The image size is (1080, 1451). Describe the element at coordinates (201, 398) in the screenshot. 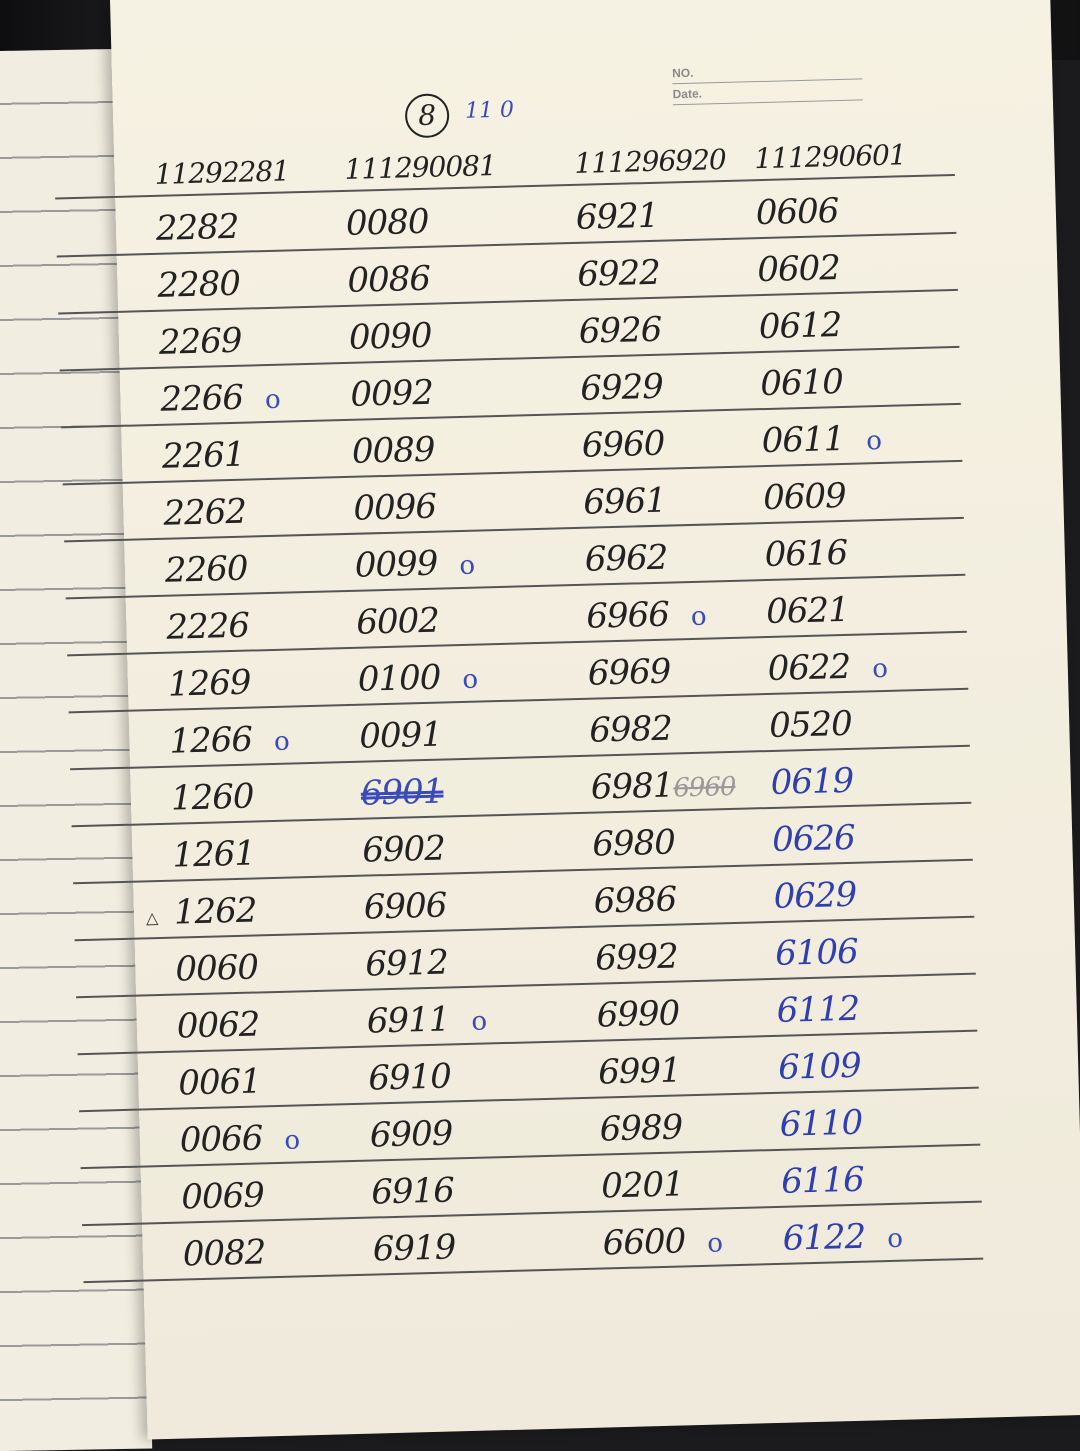

I see `value: 2266` at that location.